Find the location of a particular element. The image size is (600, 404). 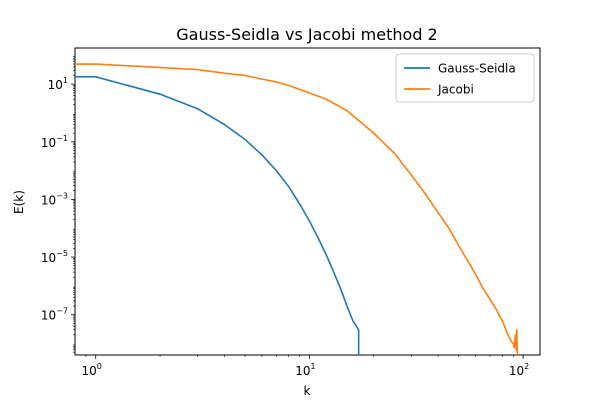

y-tick-label: 10¹ is located at coordinates (58, 84).